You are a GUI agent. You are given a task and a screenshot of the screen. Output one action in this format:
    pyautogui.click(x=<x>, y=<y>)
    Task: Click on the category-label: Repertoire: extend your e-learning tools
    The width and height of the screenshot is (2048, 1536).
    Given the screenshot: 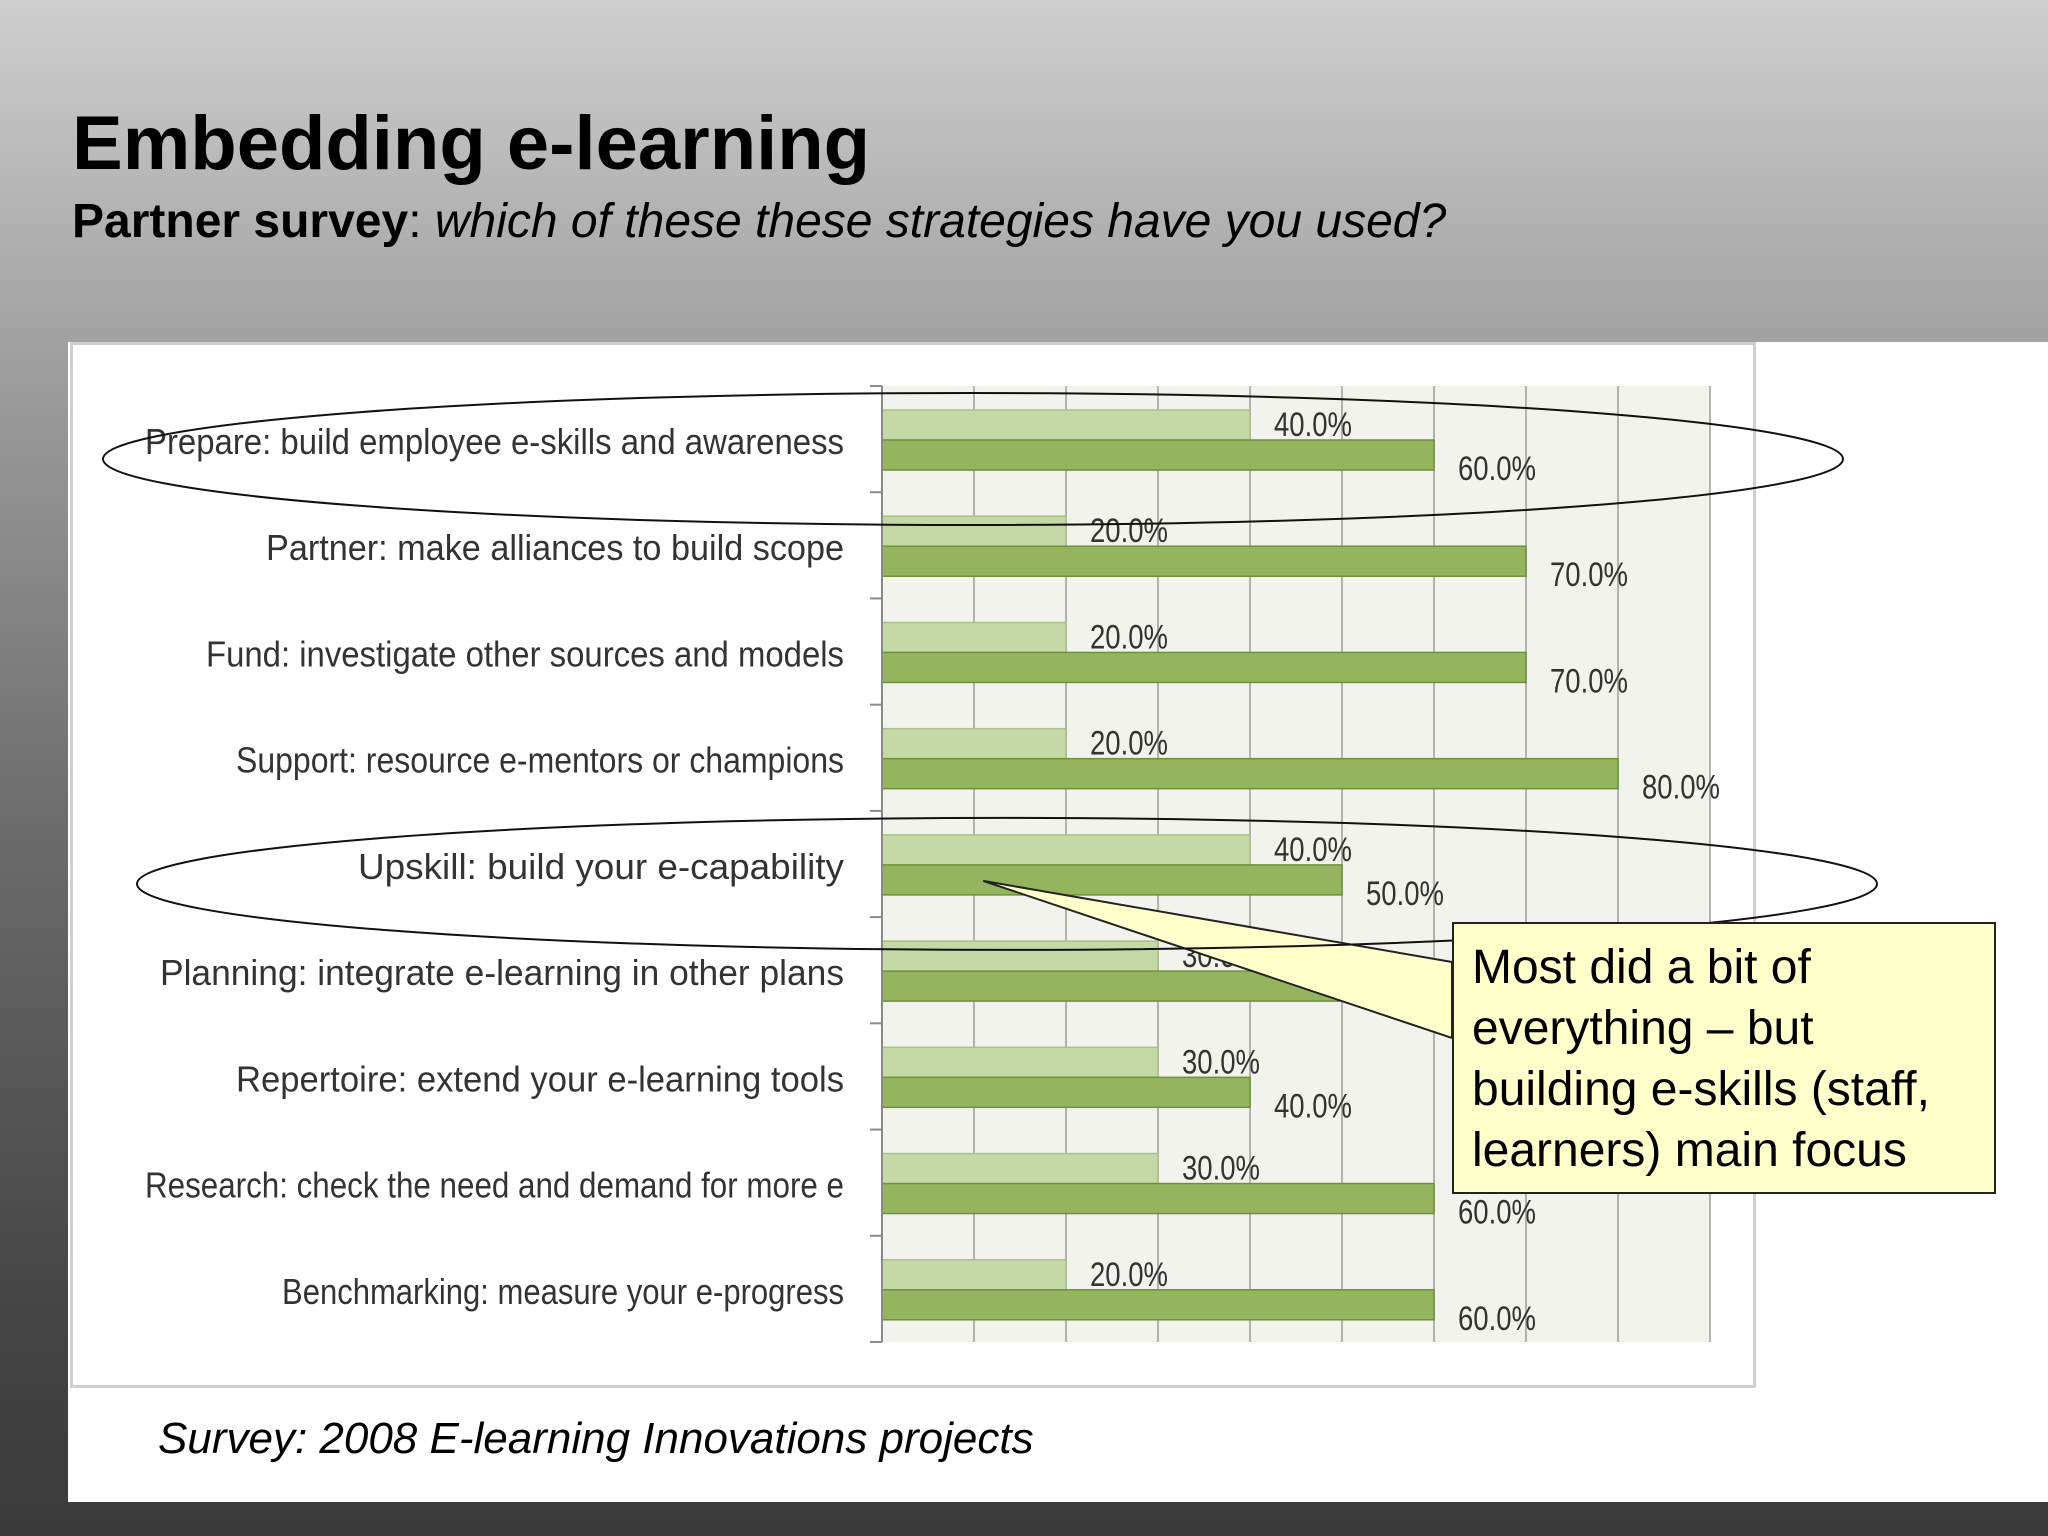 What is the action you would take?
    pyautogui.click(x=540, y=1078)
    